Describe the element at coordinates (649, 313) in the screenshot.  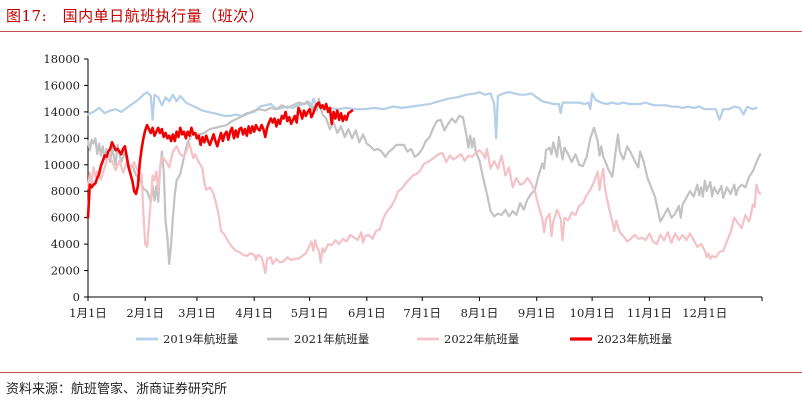
I see `x-tick-label: 11月1日` at that location.